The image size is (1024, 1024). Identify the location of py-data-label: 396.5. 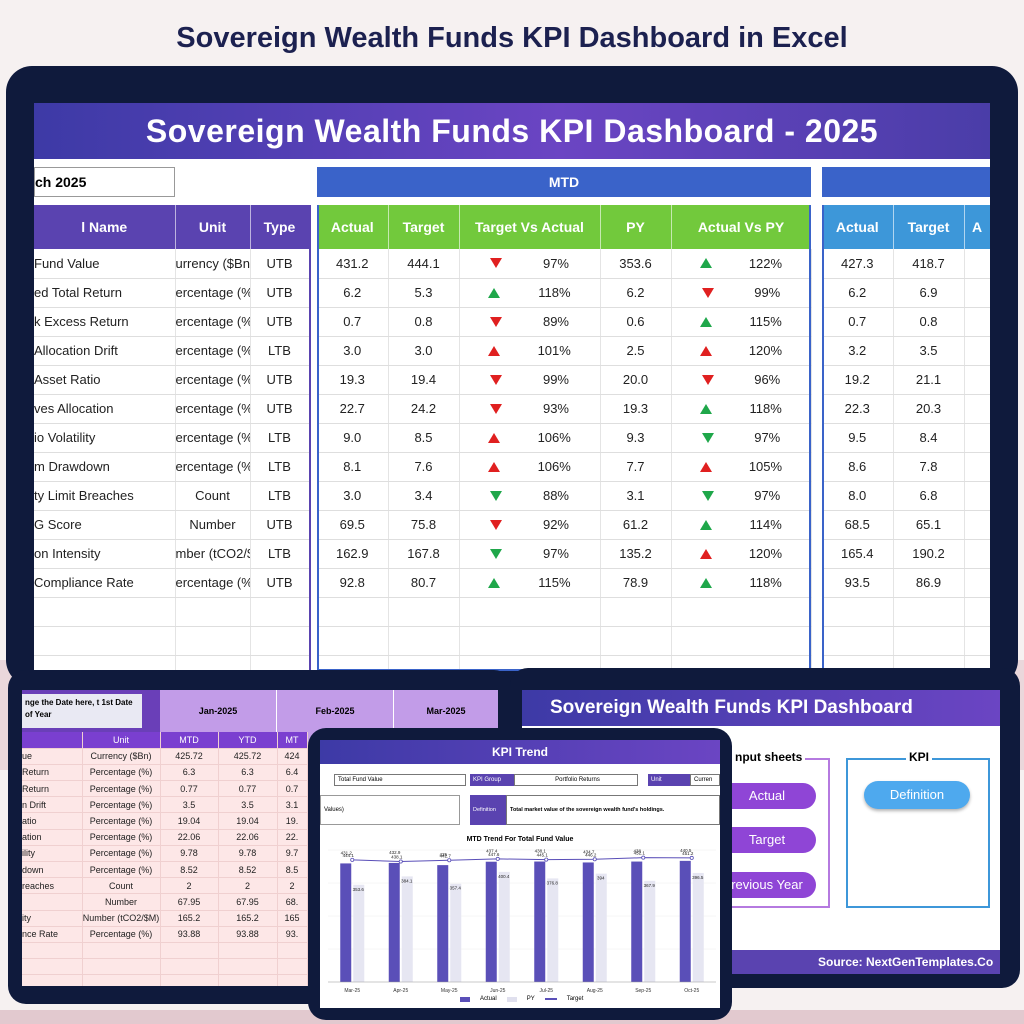
(698, 877).